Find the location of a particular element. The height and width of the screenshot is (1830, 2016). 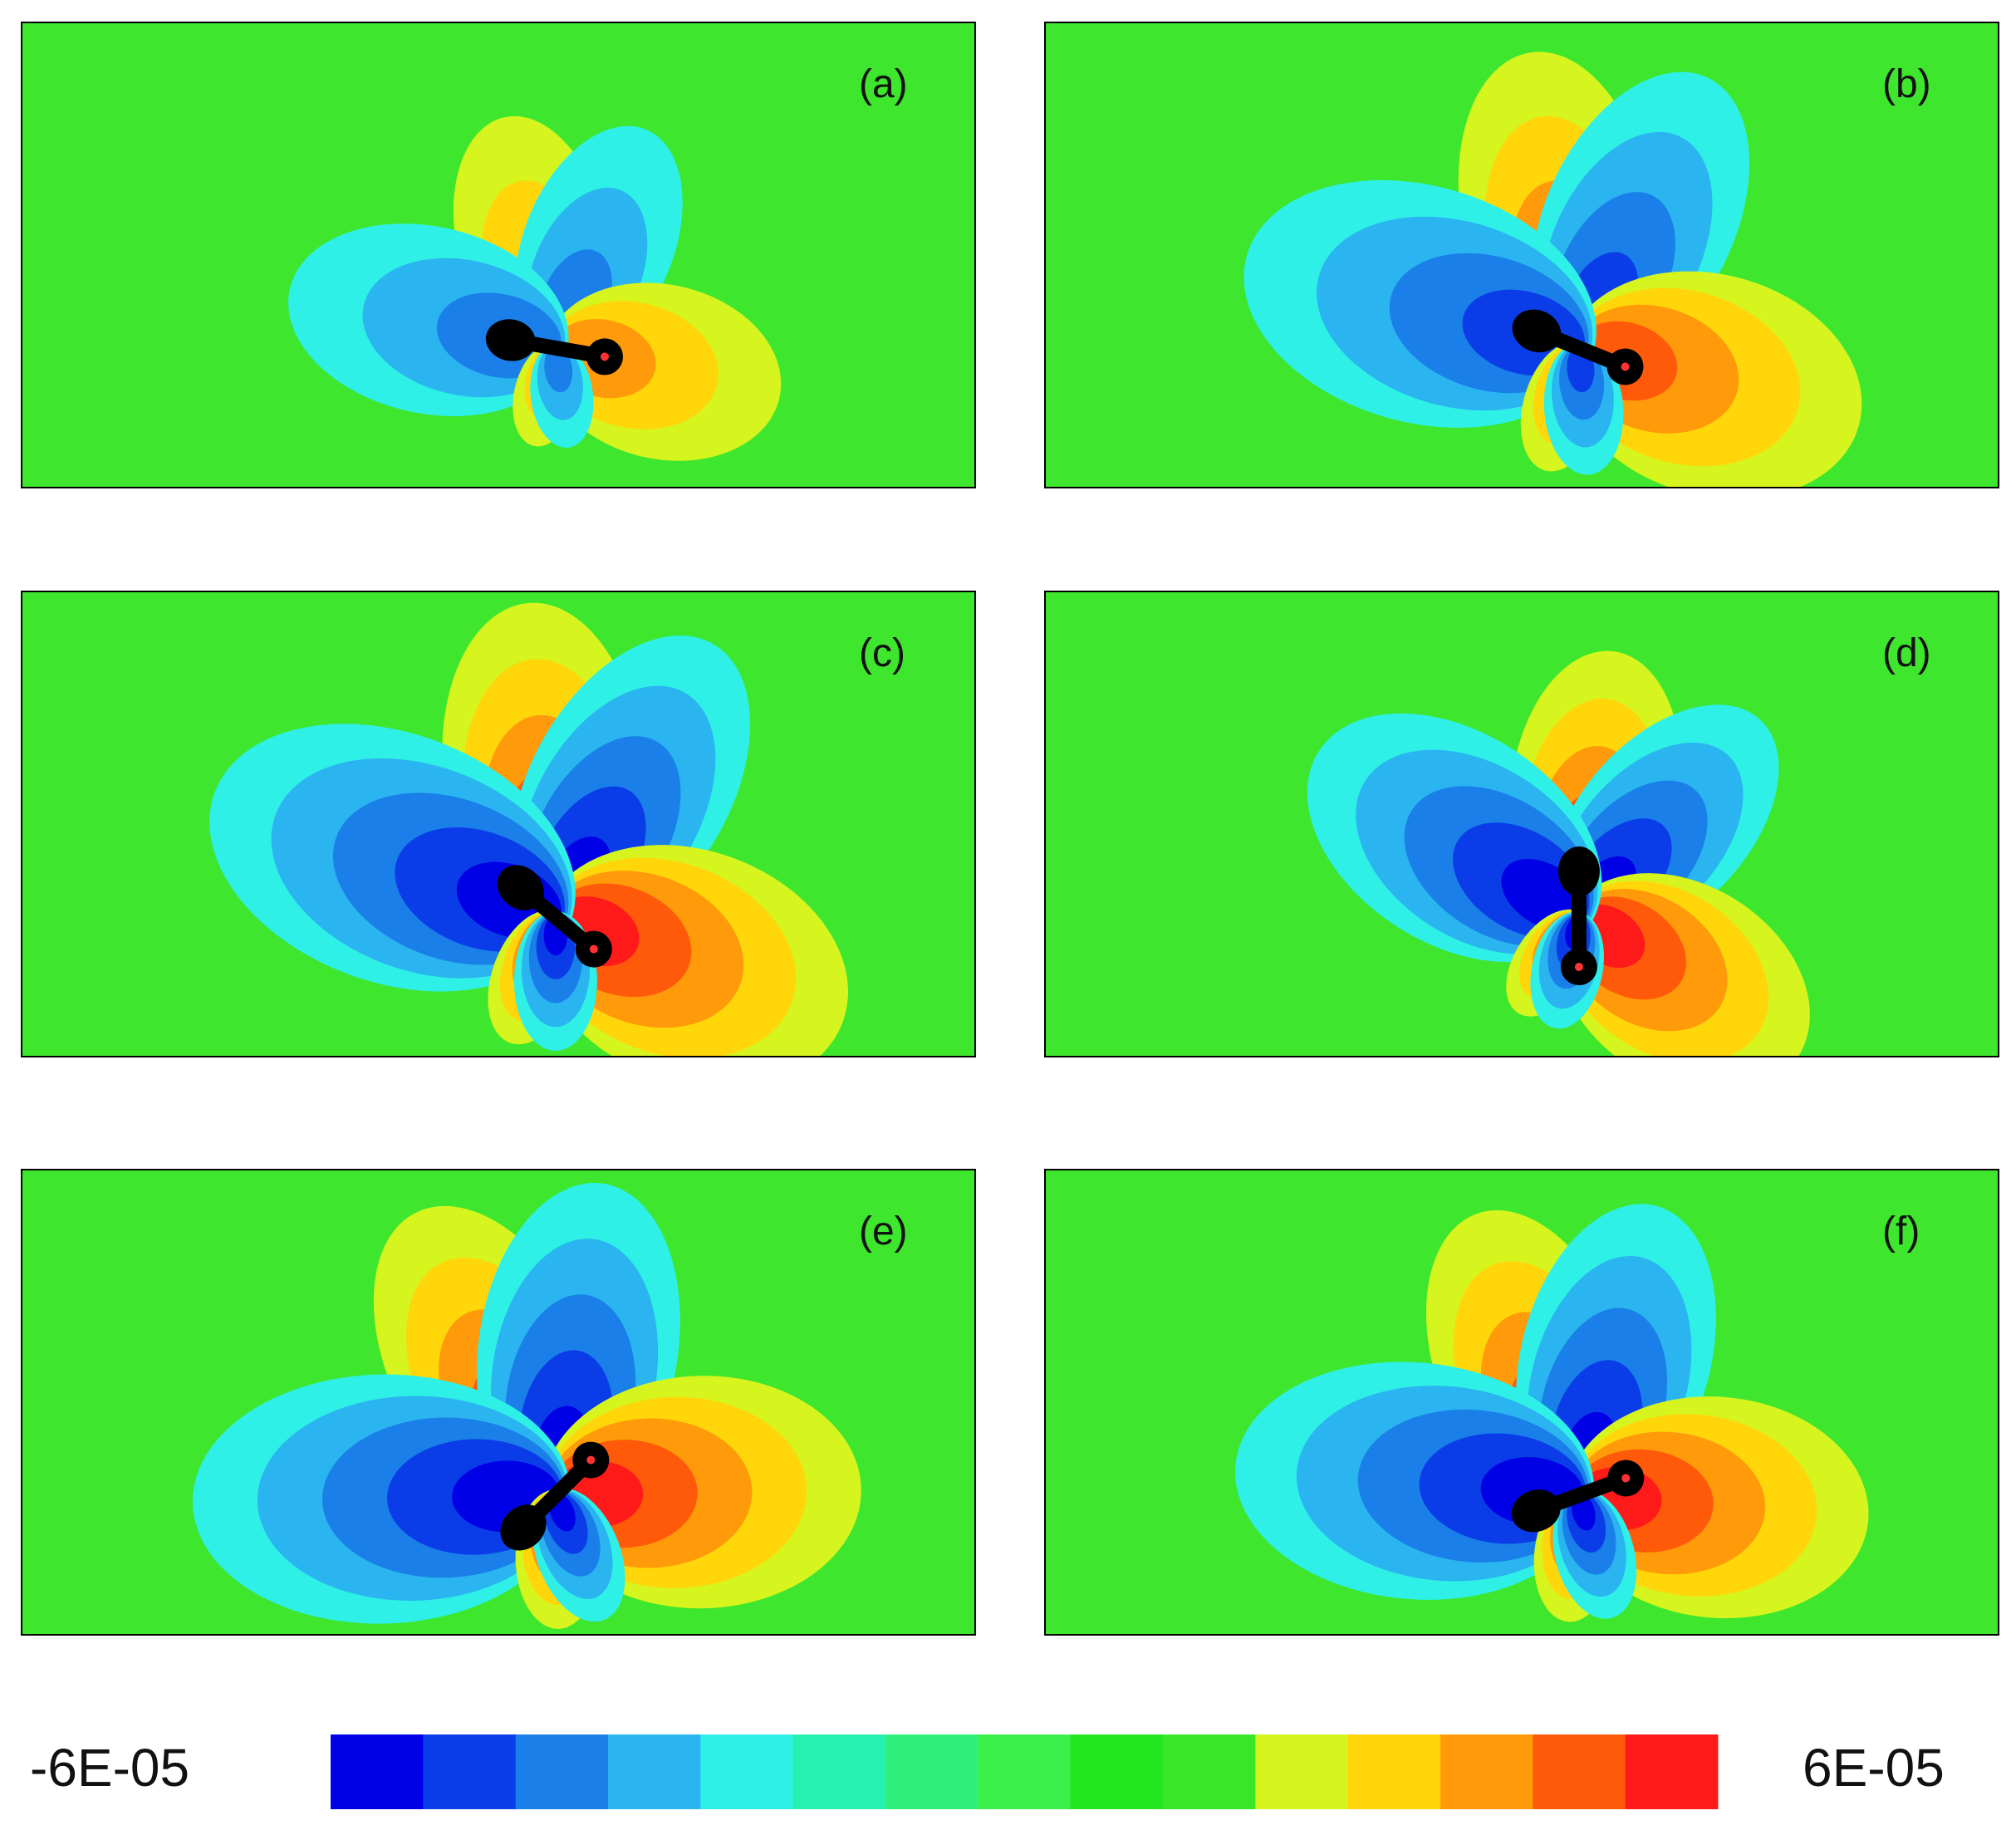

panel-label: (e) is located at coordinates (883, 1231).